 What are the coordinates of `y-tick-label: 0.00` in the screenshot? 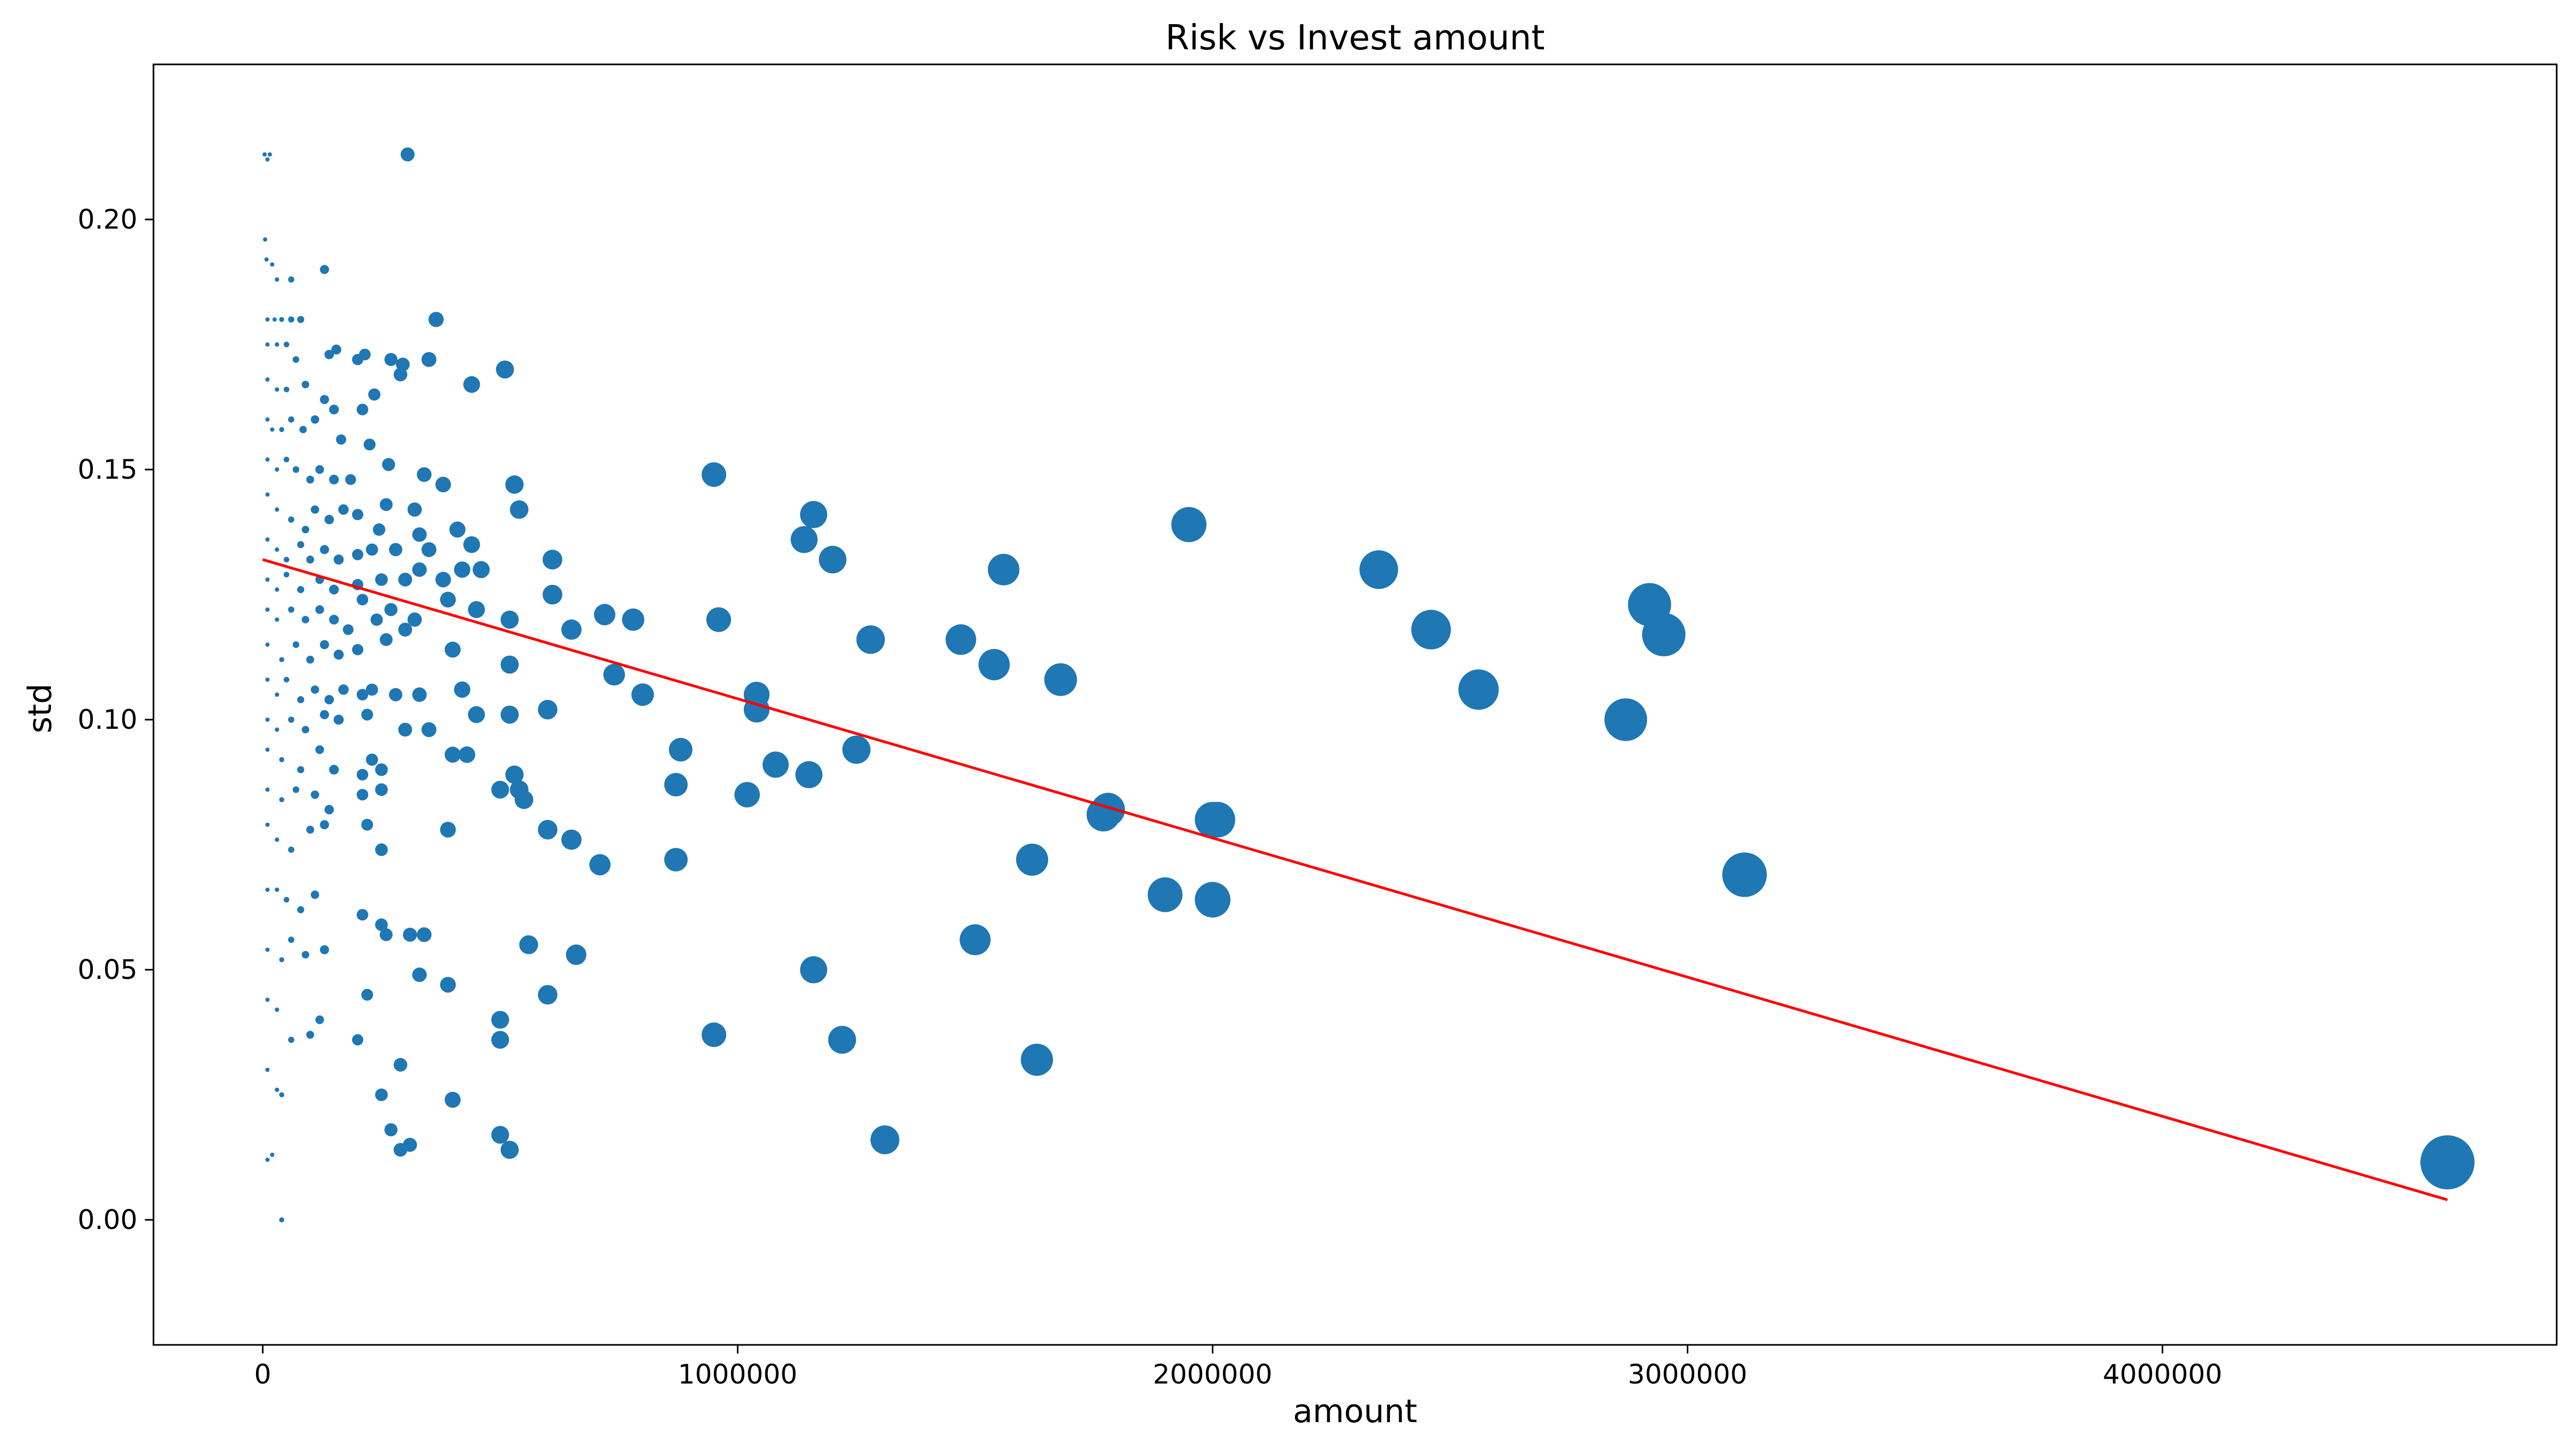 It's located at (107, 1219).